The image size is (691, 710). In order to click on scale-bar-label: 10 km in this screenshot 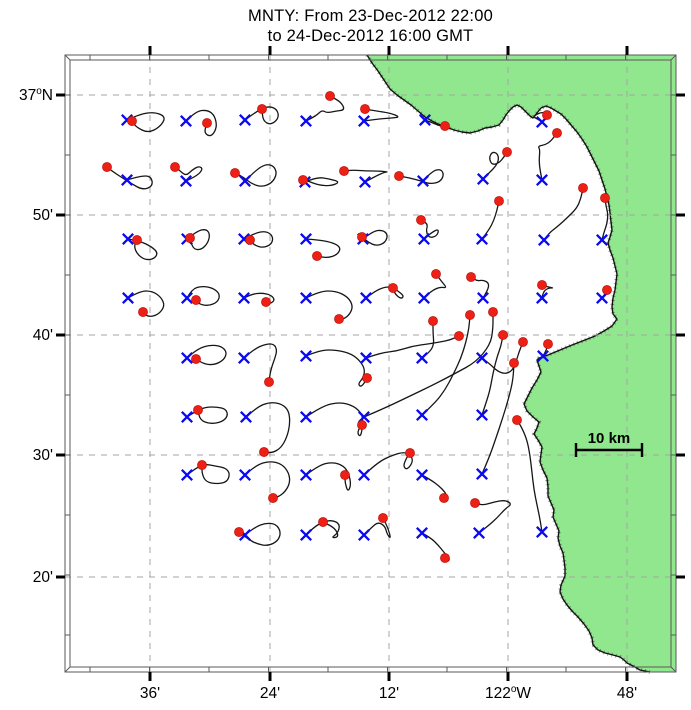, I will do `click(609, 438)`.